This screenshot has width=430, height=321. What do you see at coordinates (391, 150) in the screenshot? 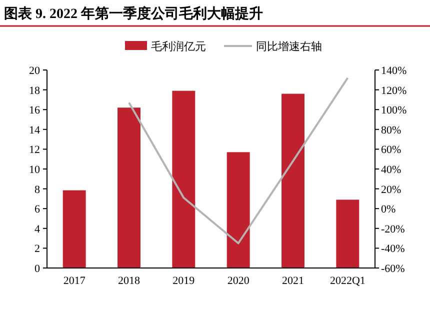
I see `y2-tick-label: 60%` at bounding box center [391, 150].